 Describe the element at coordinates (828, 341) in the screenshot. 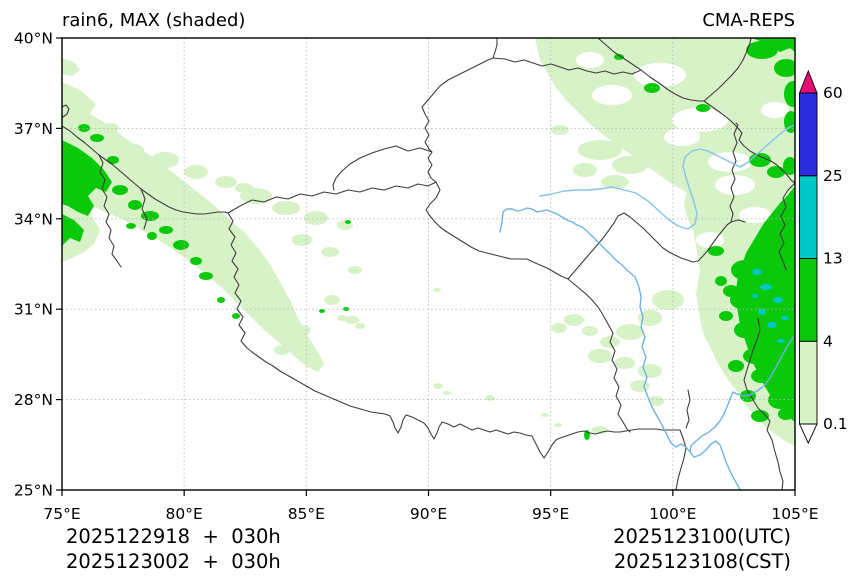

I see `colorbar-tick-label: 4` at that location.